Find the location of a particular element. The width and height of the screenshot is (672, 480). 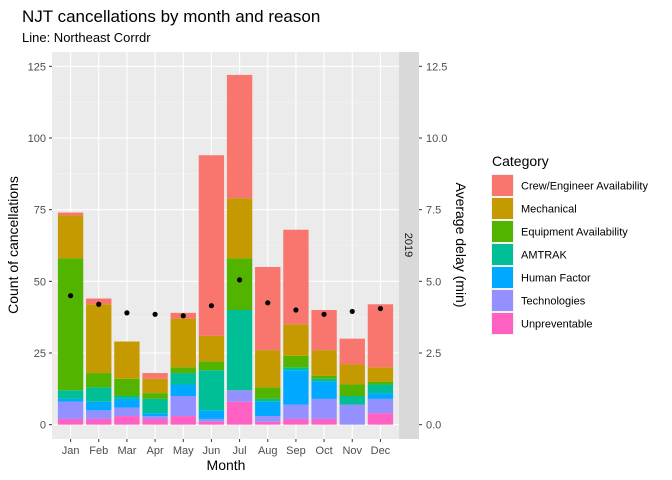

bar-crew-engineer-availability-jun is located at coordinates (211, 245).